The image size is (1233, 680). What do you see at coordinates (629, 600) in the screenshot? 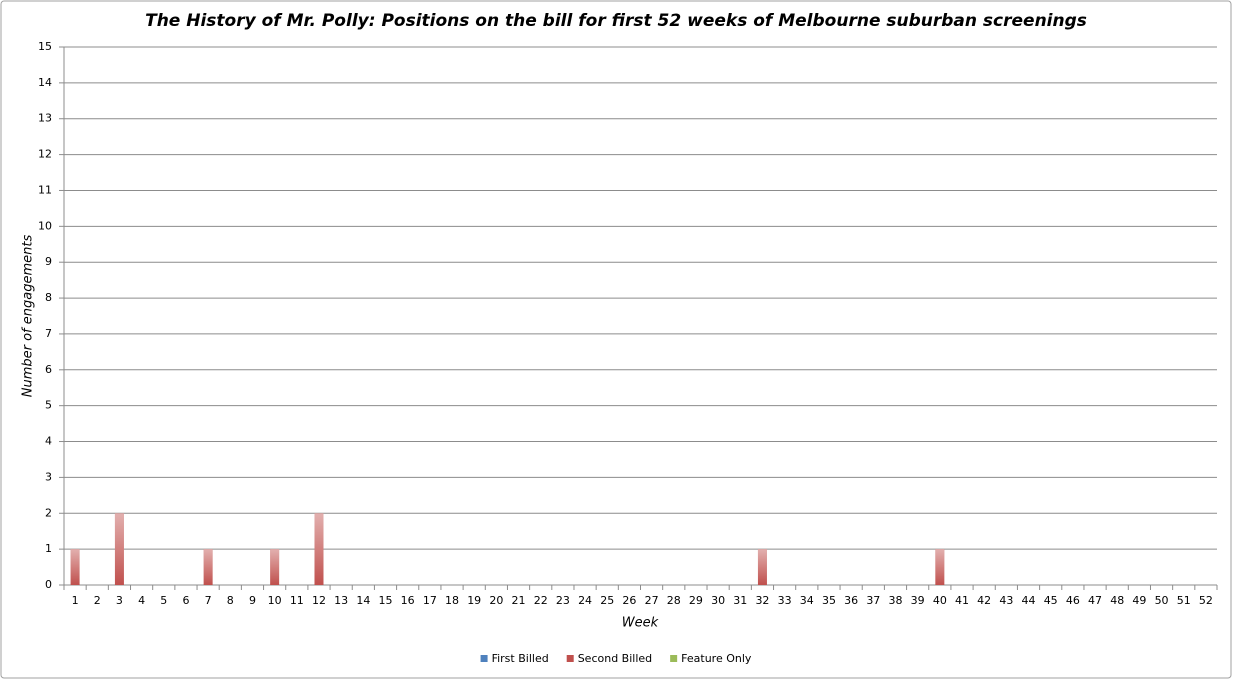
I see `x-tick-label: 26` at bounding box center [629, 600].